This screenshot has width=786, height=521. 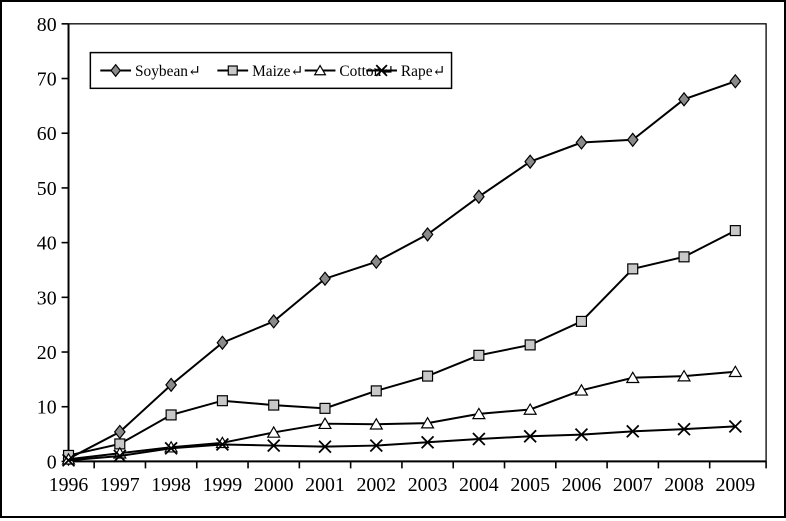 What do you see at coordinates (325, 408) in the screenshot?
I see `marker-square-2001` at bounding box center [325, 408].